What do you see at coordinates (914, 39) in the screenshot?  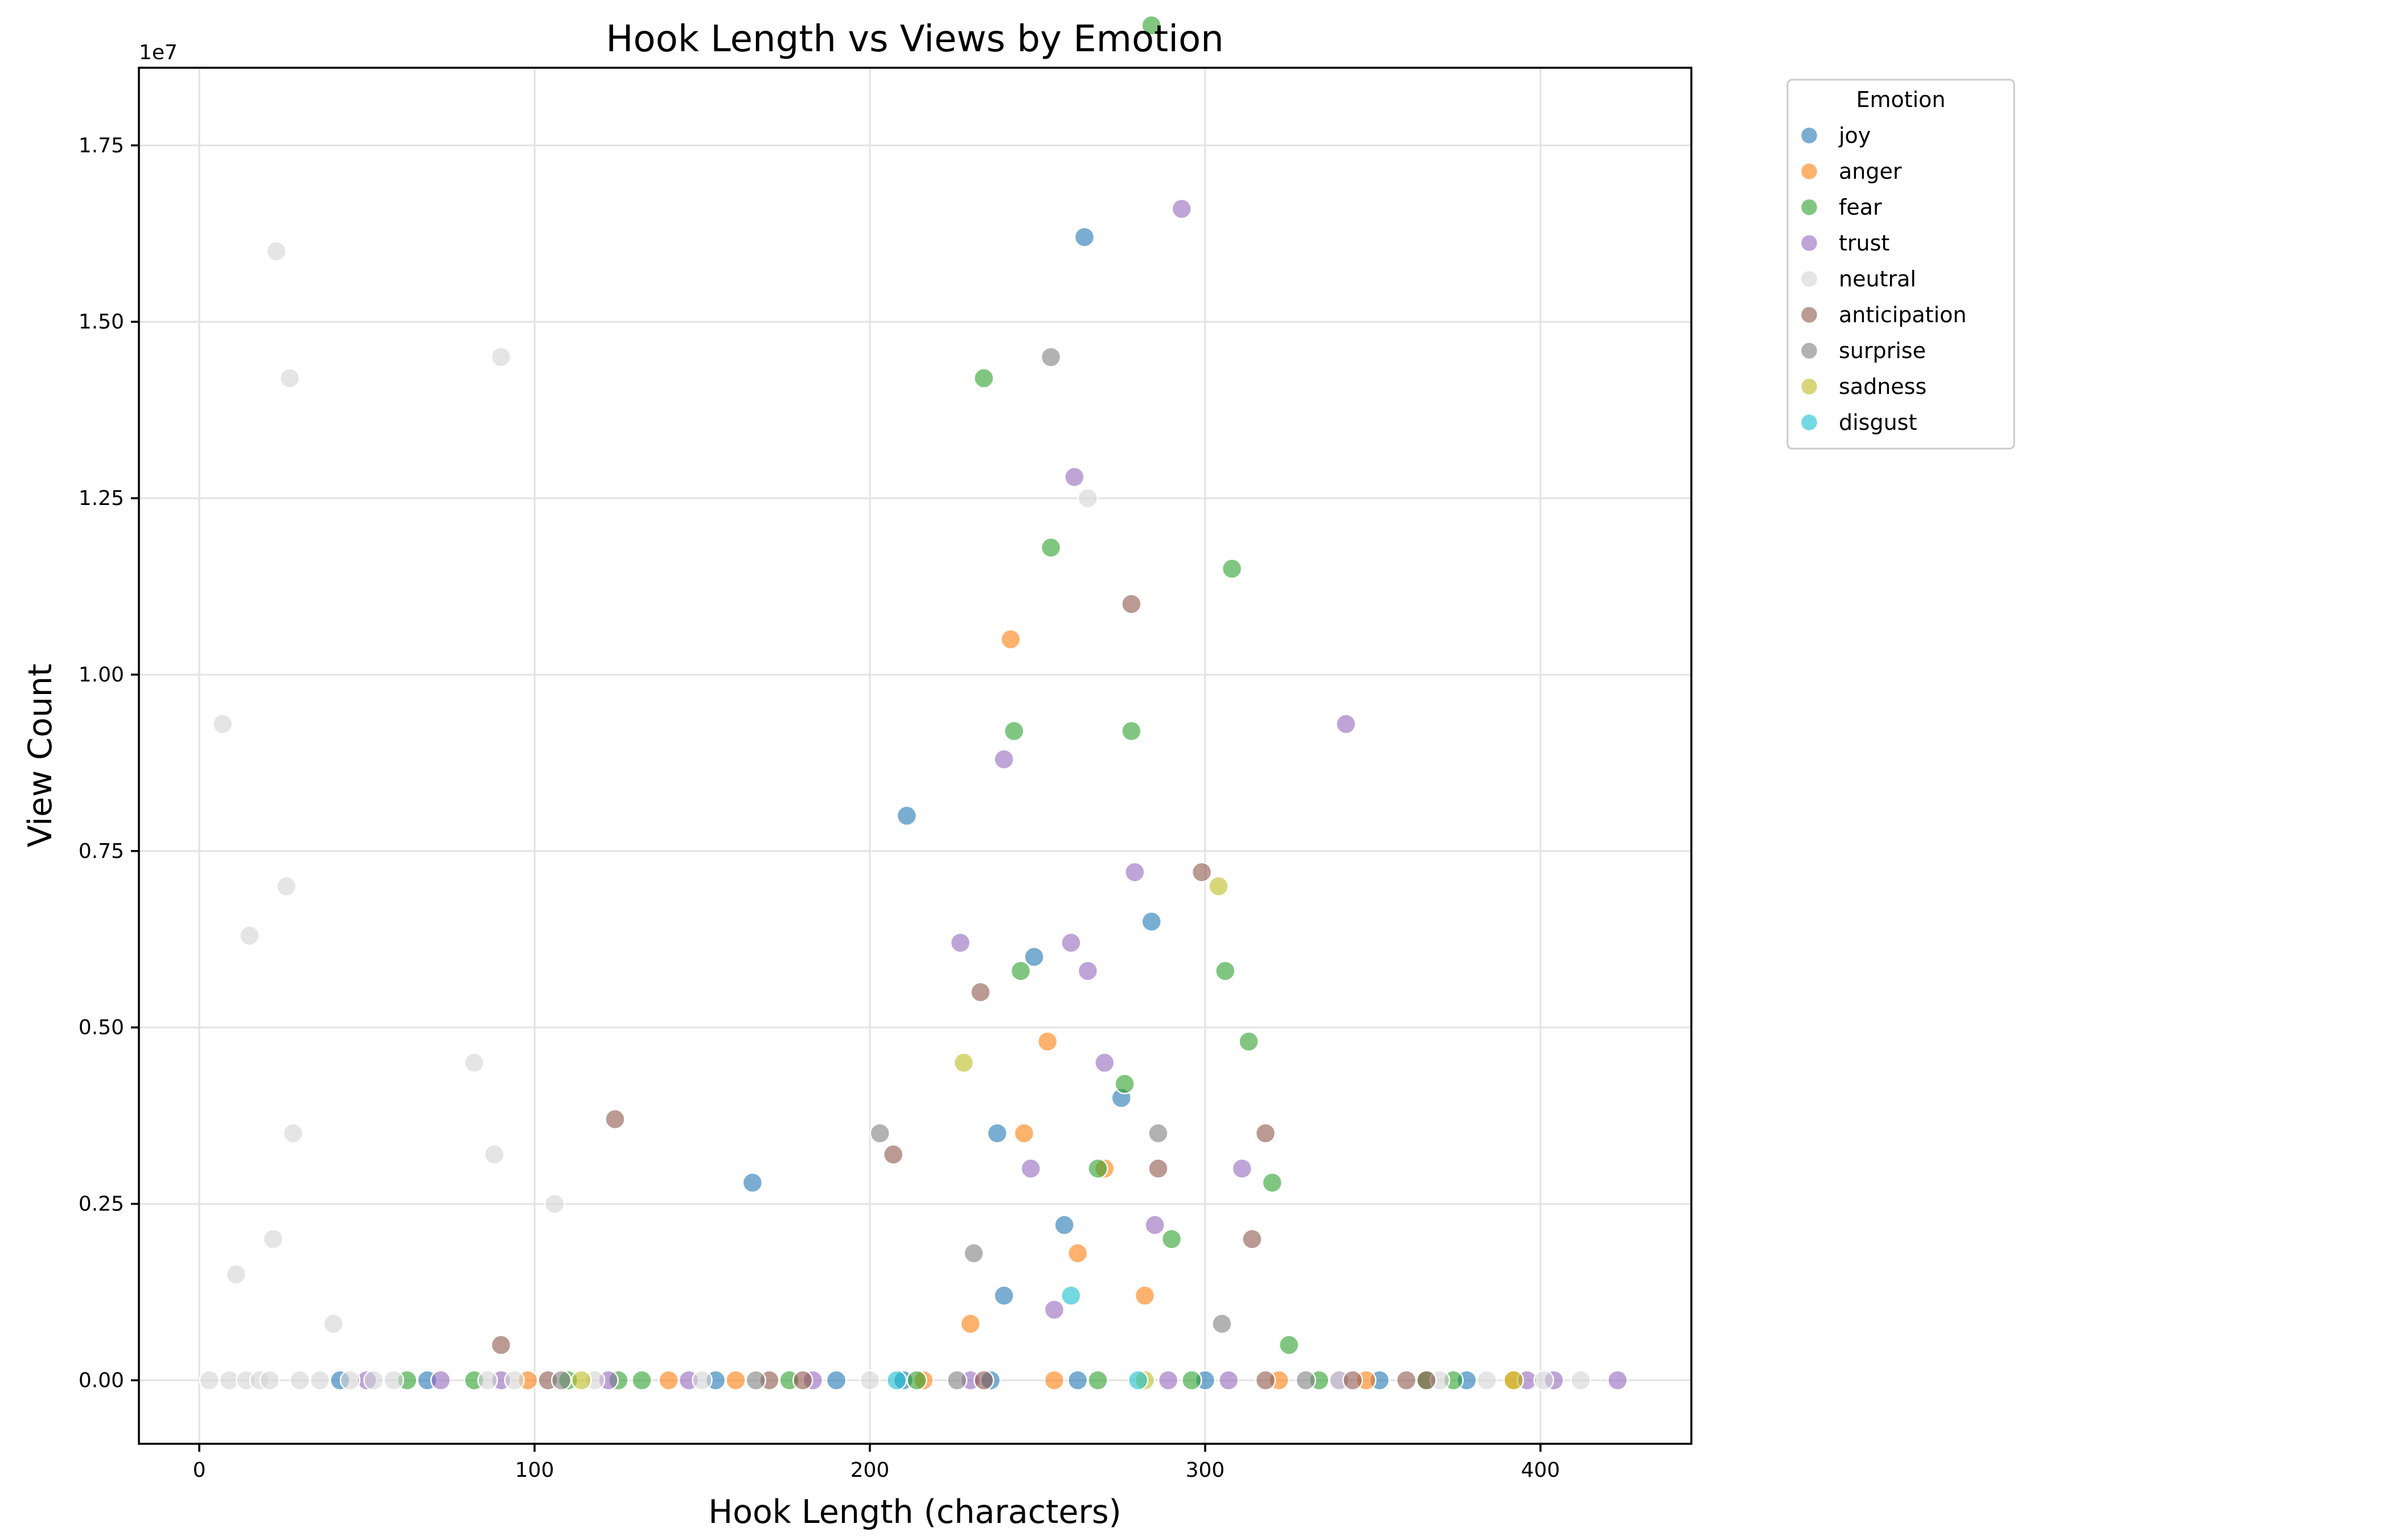 I see `chart-title: Hook Length vs Views by Emotion` at bounding box center [914, 39].